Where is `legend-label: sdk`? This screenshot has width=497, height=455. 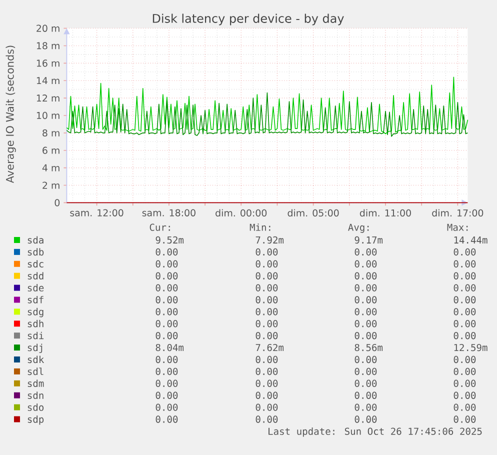
legend-label: sdk is located at coordinates (36, 360).